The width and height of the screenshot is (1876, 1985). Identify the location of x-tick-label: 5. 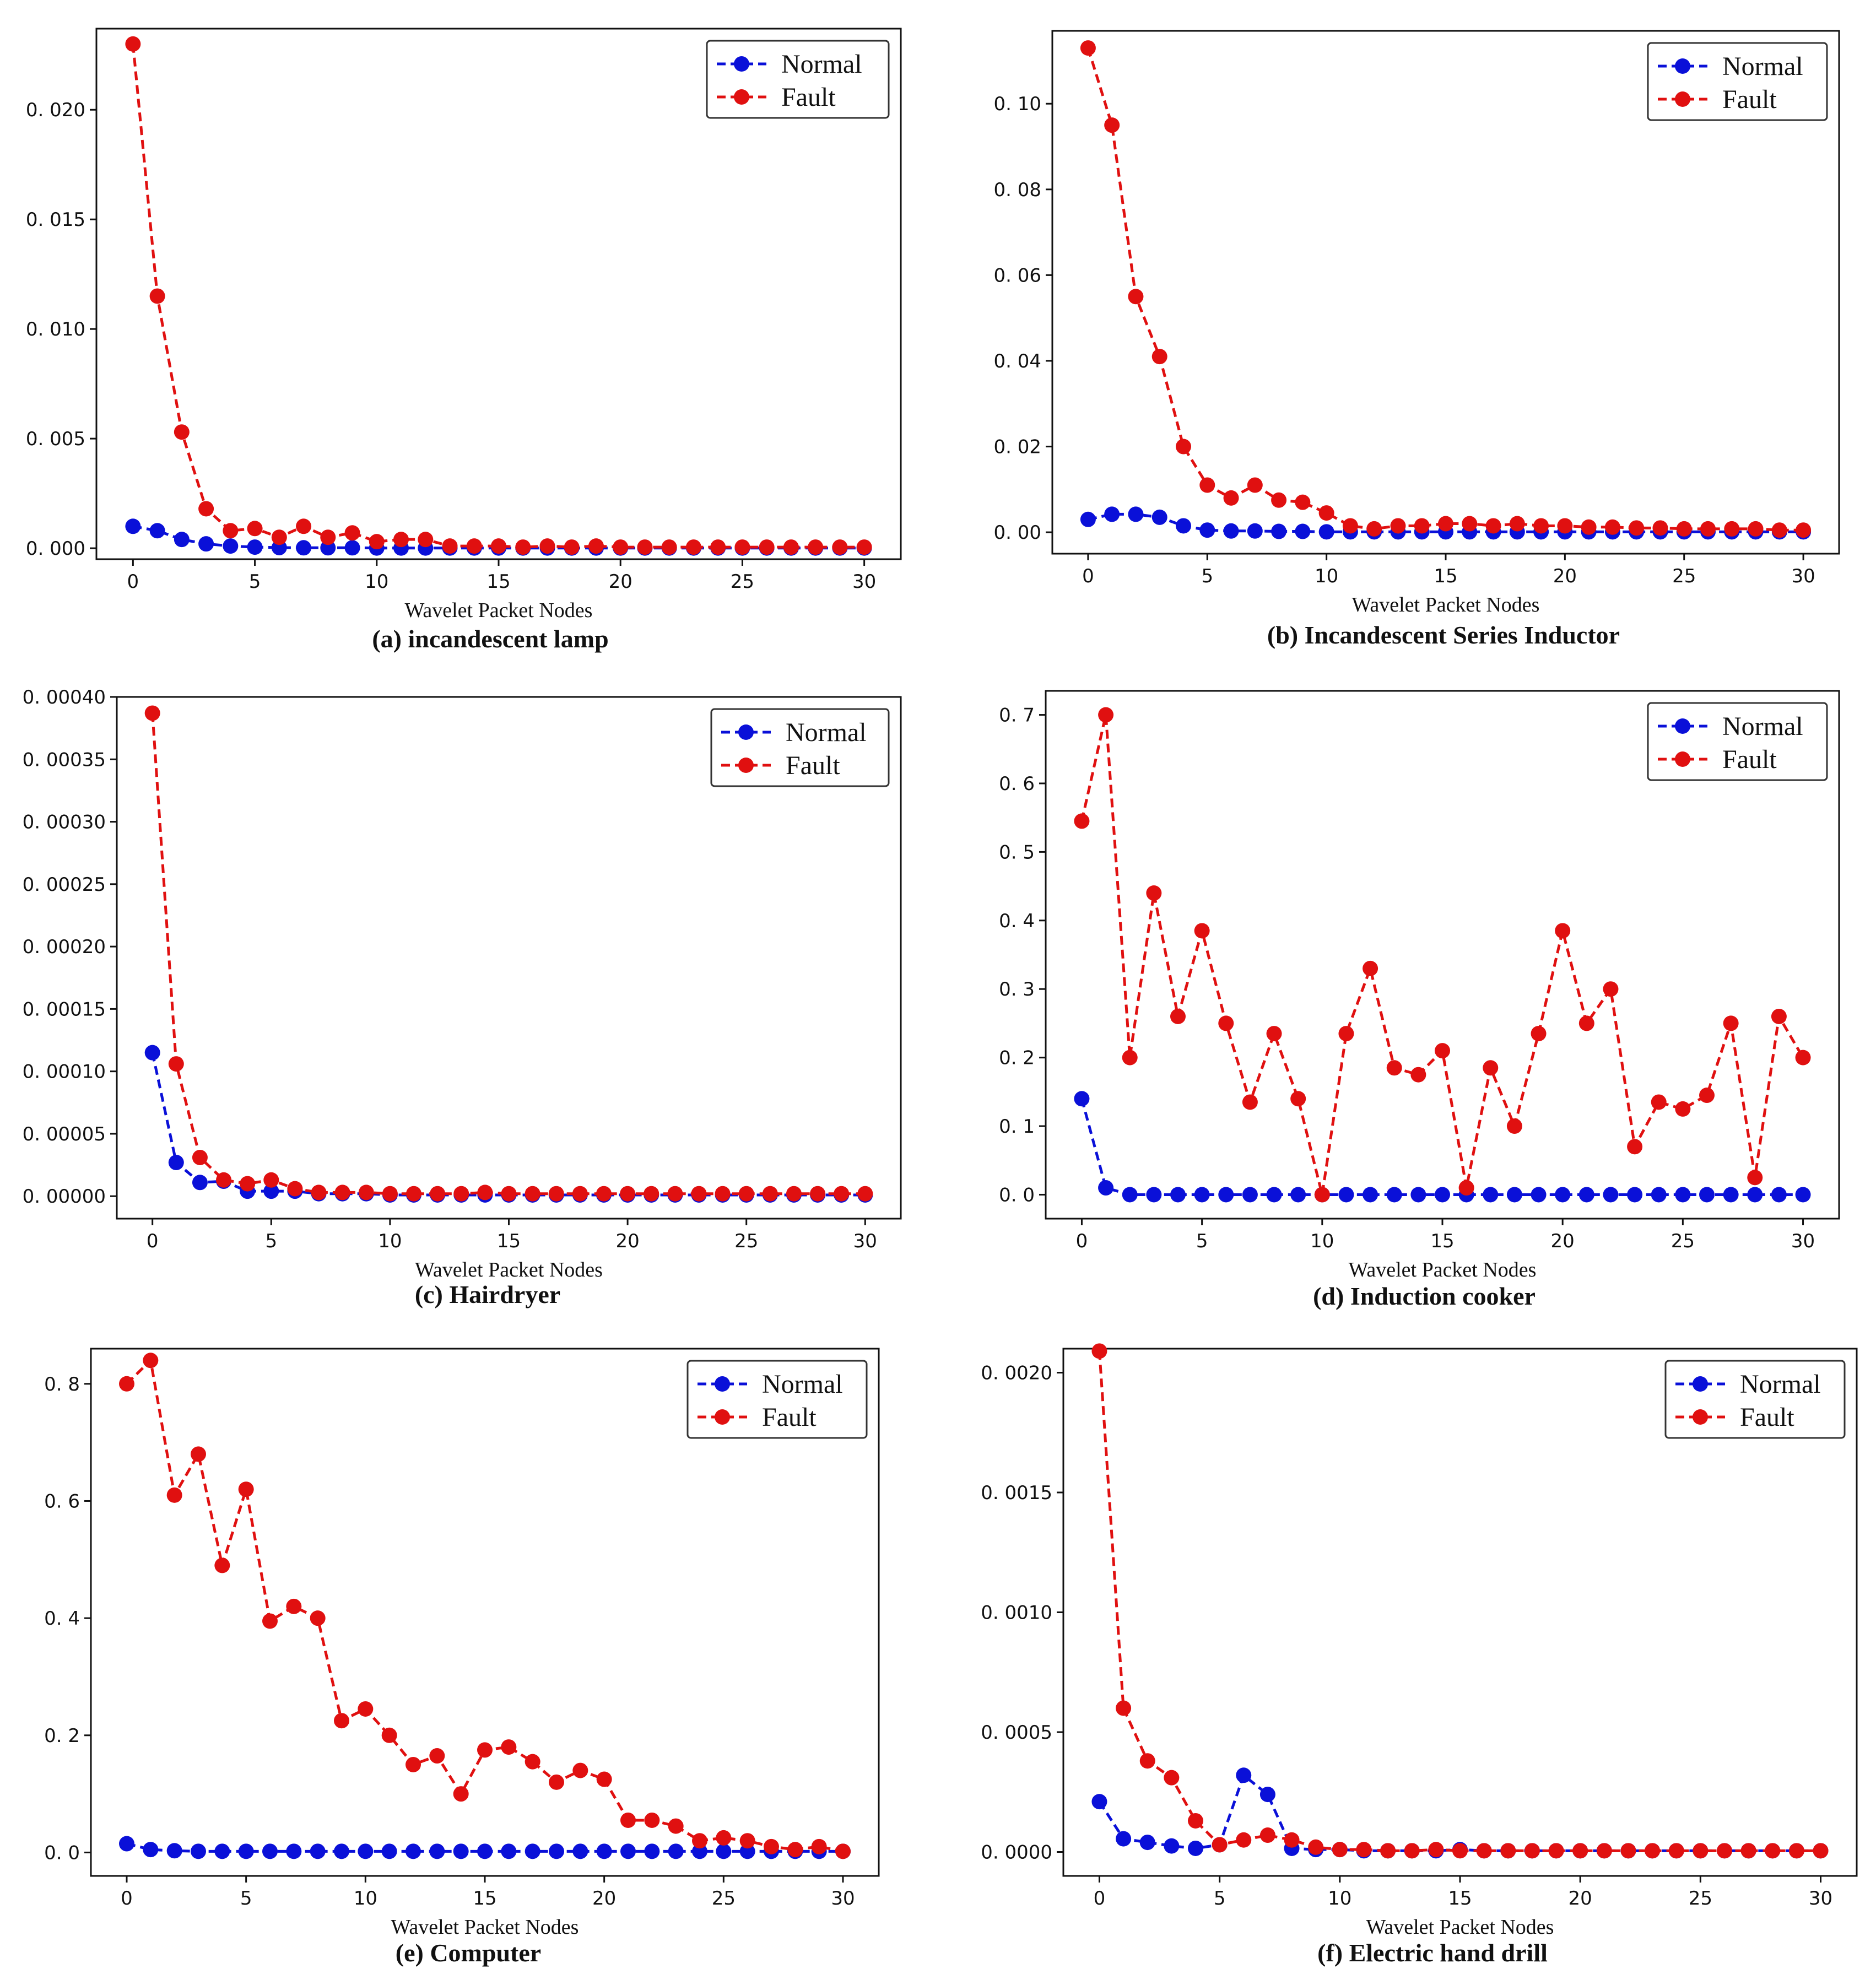
(1207, 576).